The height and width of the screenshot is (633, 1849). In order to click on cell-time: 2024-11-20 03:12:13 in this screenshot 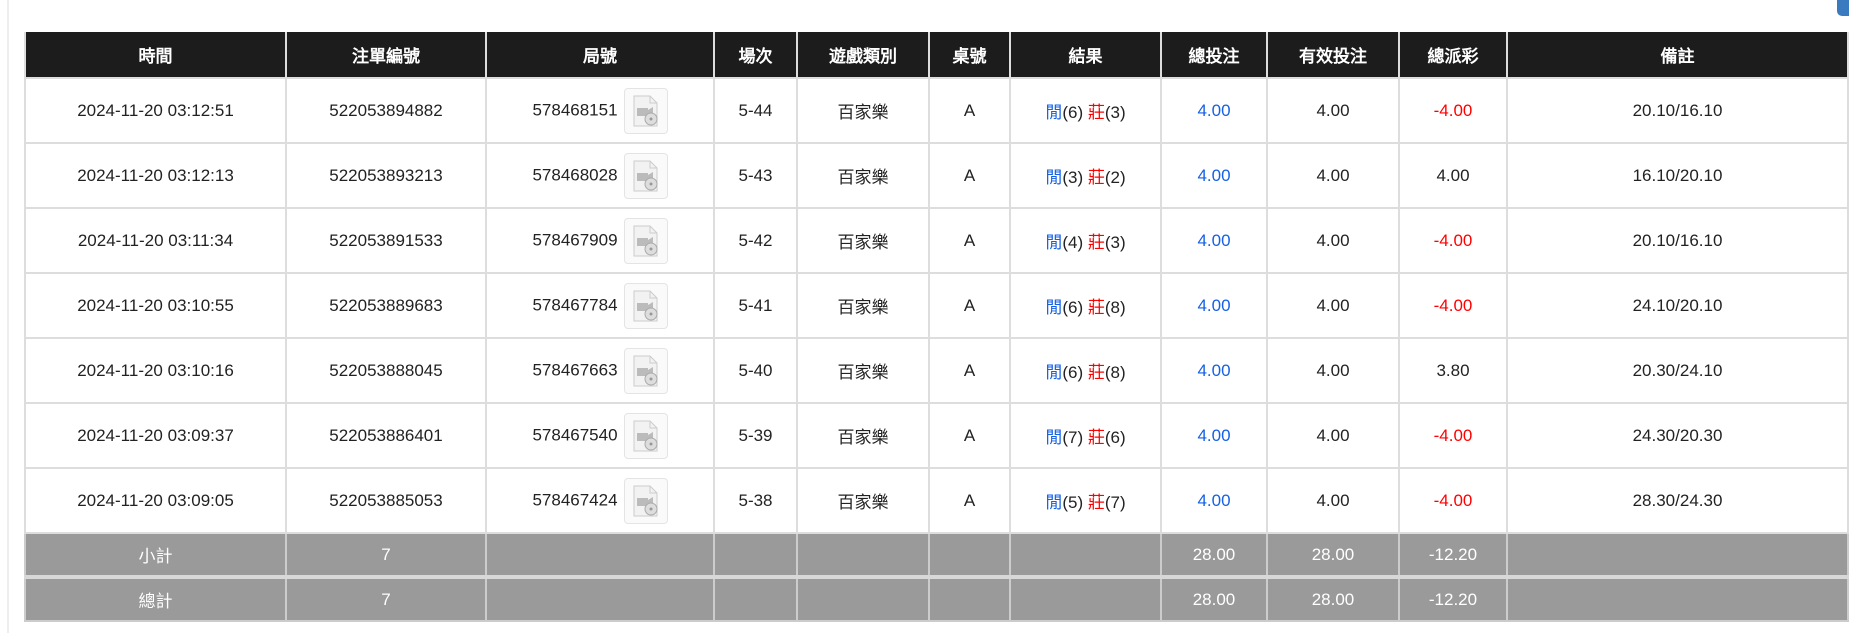, I will do `click(155, 175)`.